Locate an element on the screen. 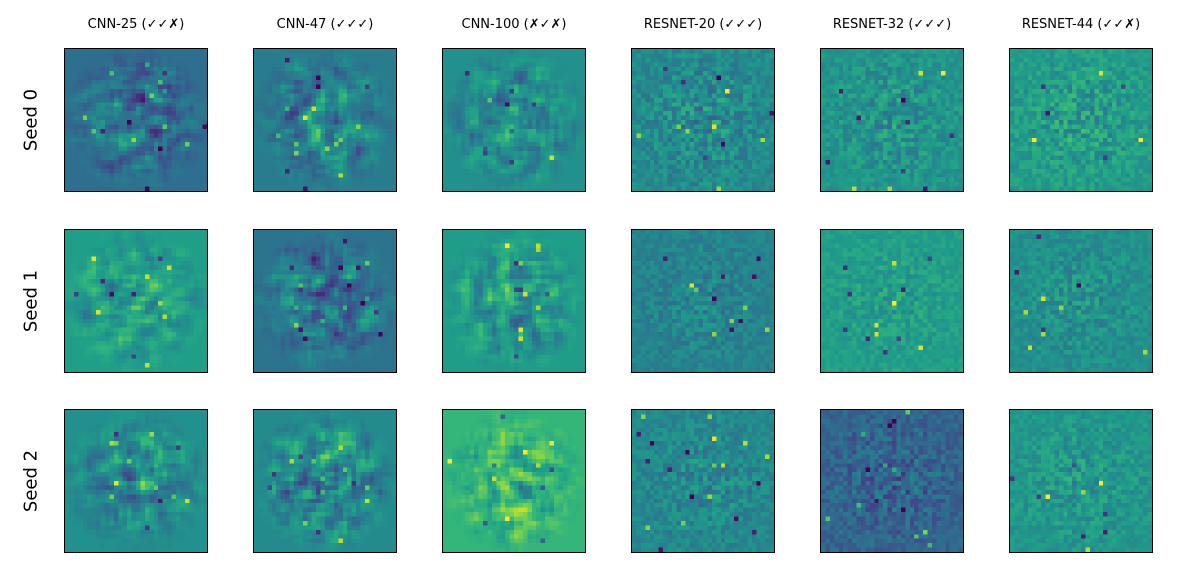 The width and height of the screenshot is (1178, 583). column-title: RESNET-44 (✓✓✗) is located at coordinates (1081, 24).